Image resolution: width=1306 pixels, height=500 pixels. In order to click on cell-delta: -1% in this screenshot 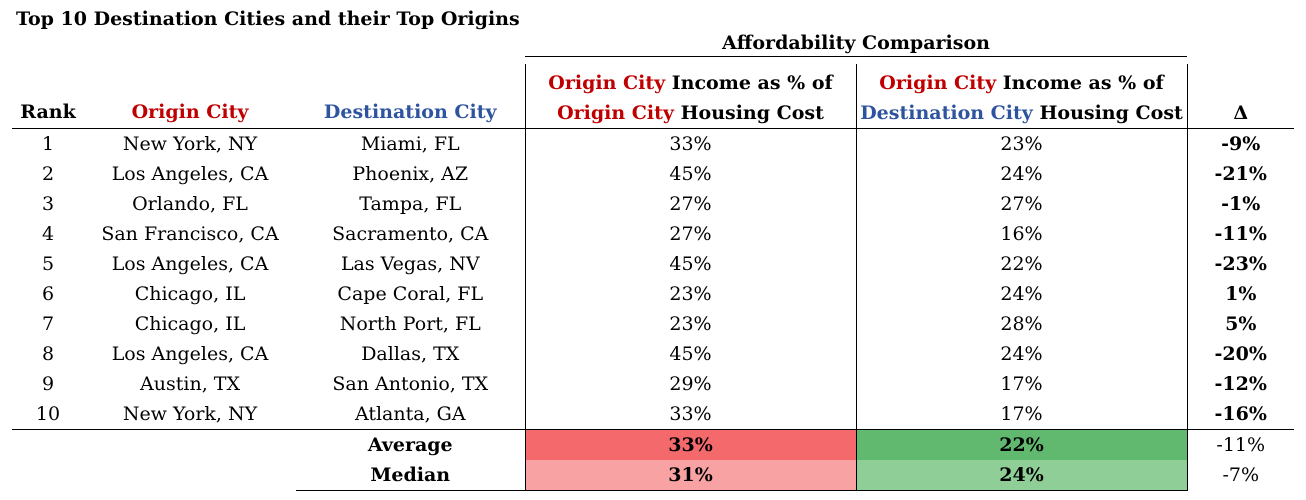, I will do `click(1241, 203)`.